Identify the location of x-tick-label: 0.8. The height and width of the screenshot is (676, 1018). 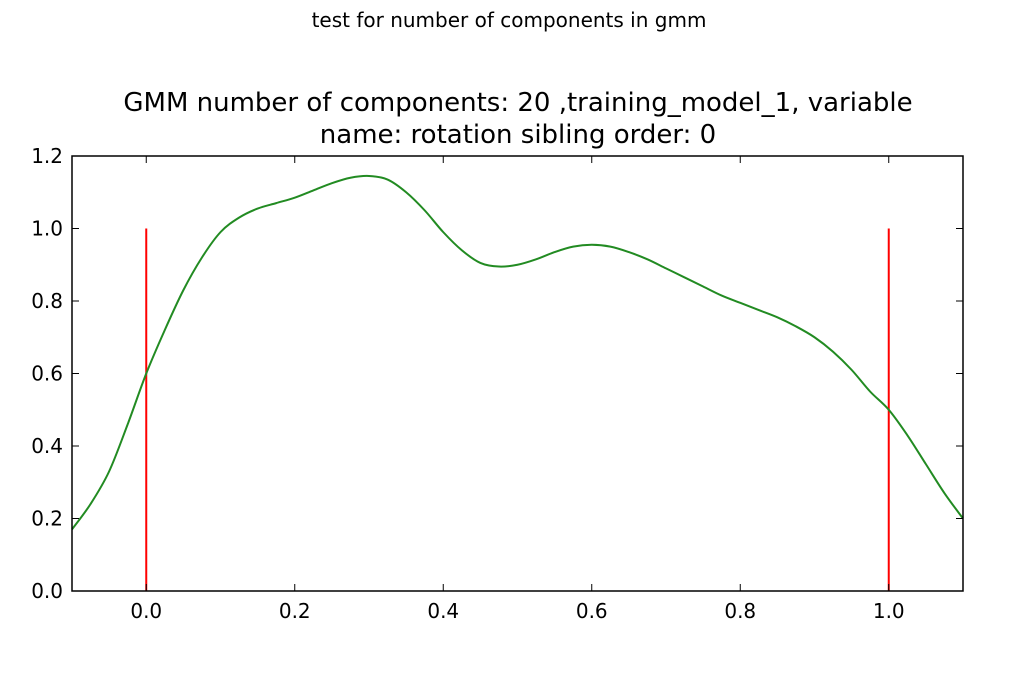
(740, 611).